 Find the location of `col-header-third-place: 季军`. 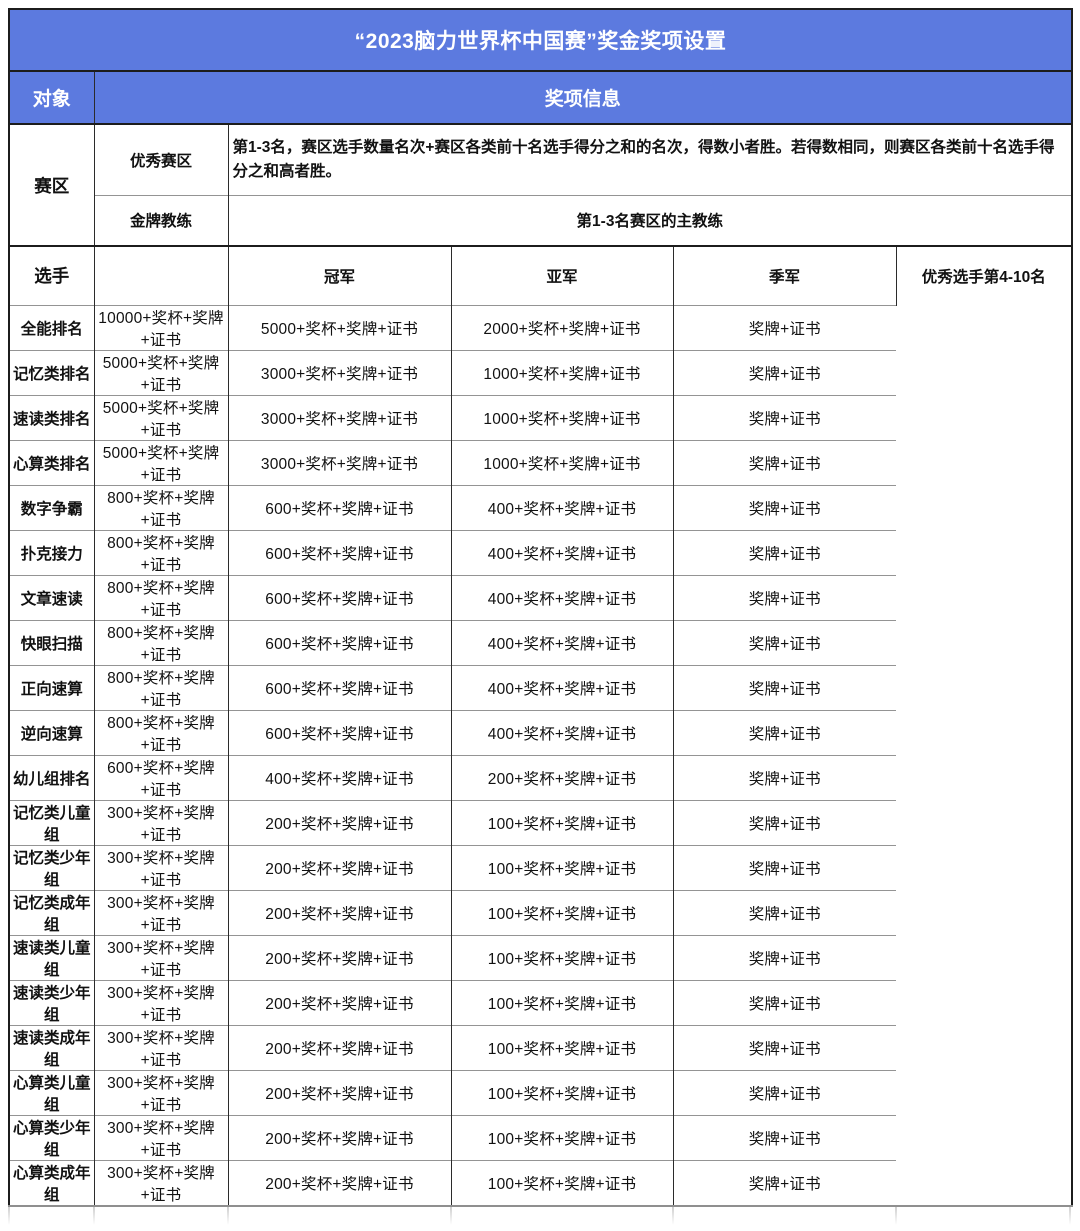

col-header-third-place: 季军 is located at coordinates (784, 275).